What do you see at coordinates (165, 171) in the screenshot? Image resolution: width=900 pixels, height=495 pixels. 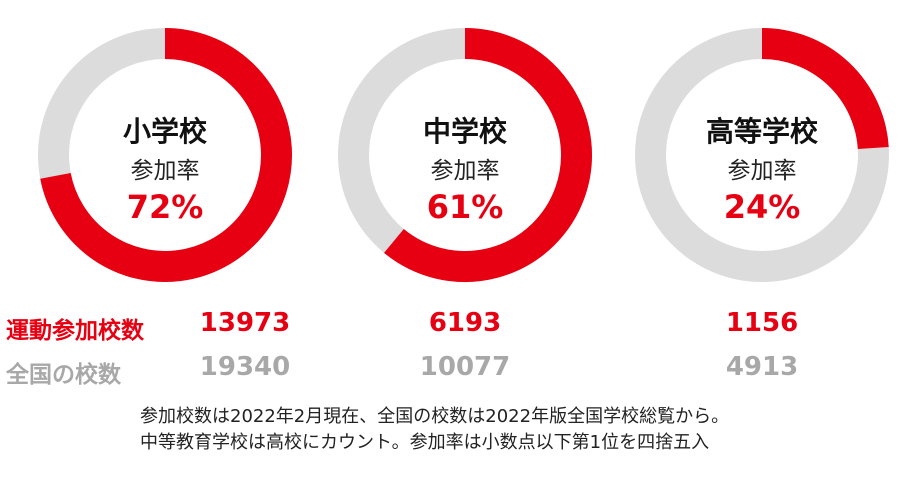 I see `elementary-rate-label: 参加率` at bounding box center [165, 171].